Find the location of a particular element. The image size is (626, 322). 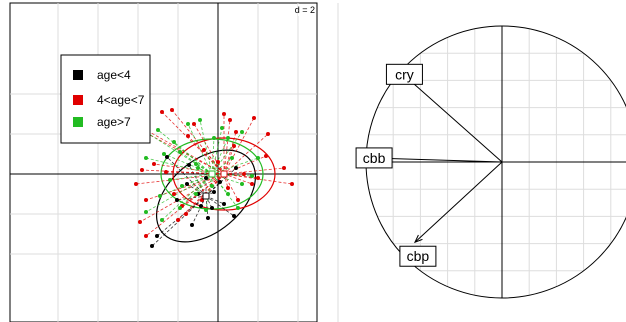

arrowhead-cbp is located at coordinates (418, 239).